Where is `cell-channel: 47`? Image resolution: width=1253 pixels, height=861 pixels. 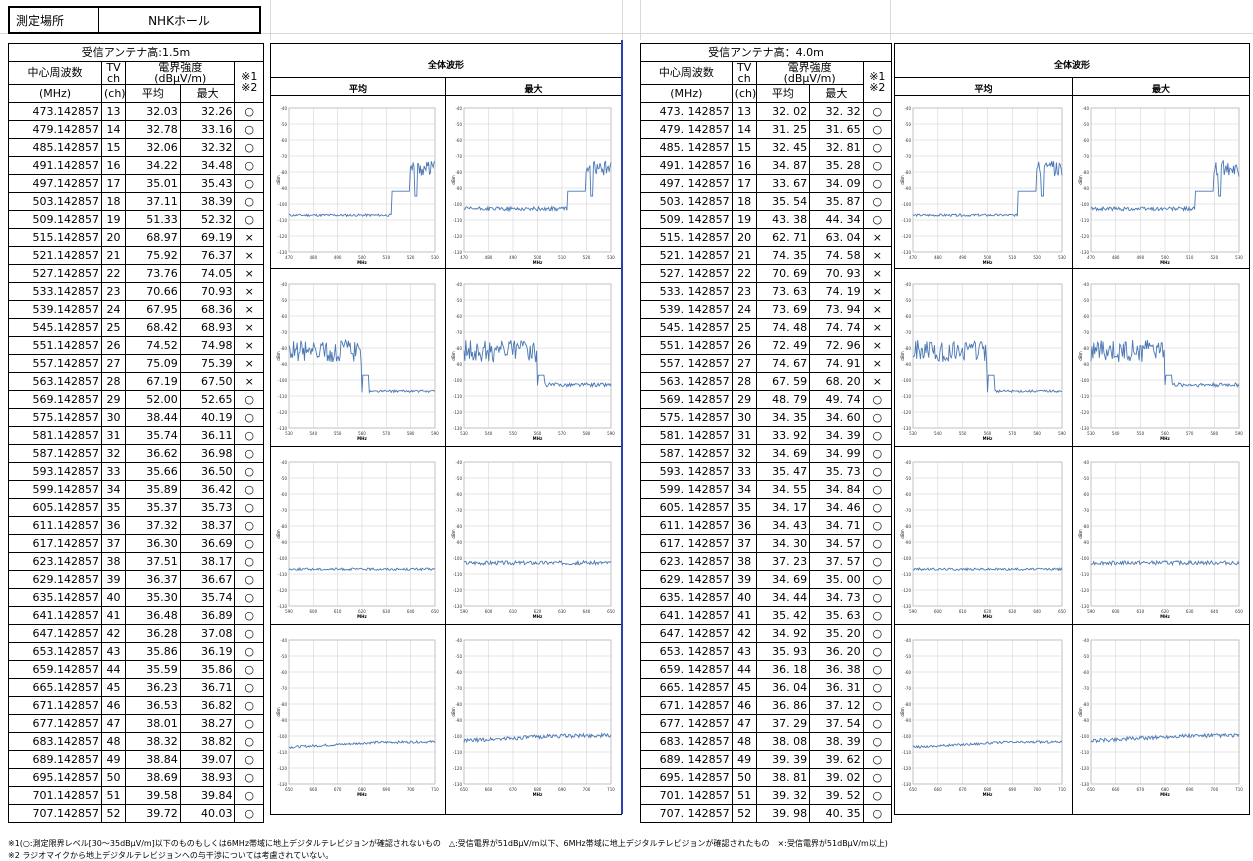 cell-channel: 47 is located at coordinates (113, 723).